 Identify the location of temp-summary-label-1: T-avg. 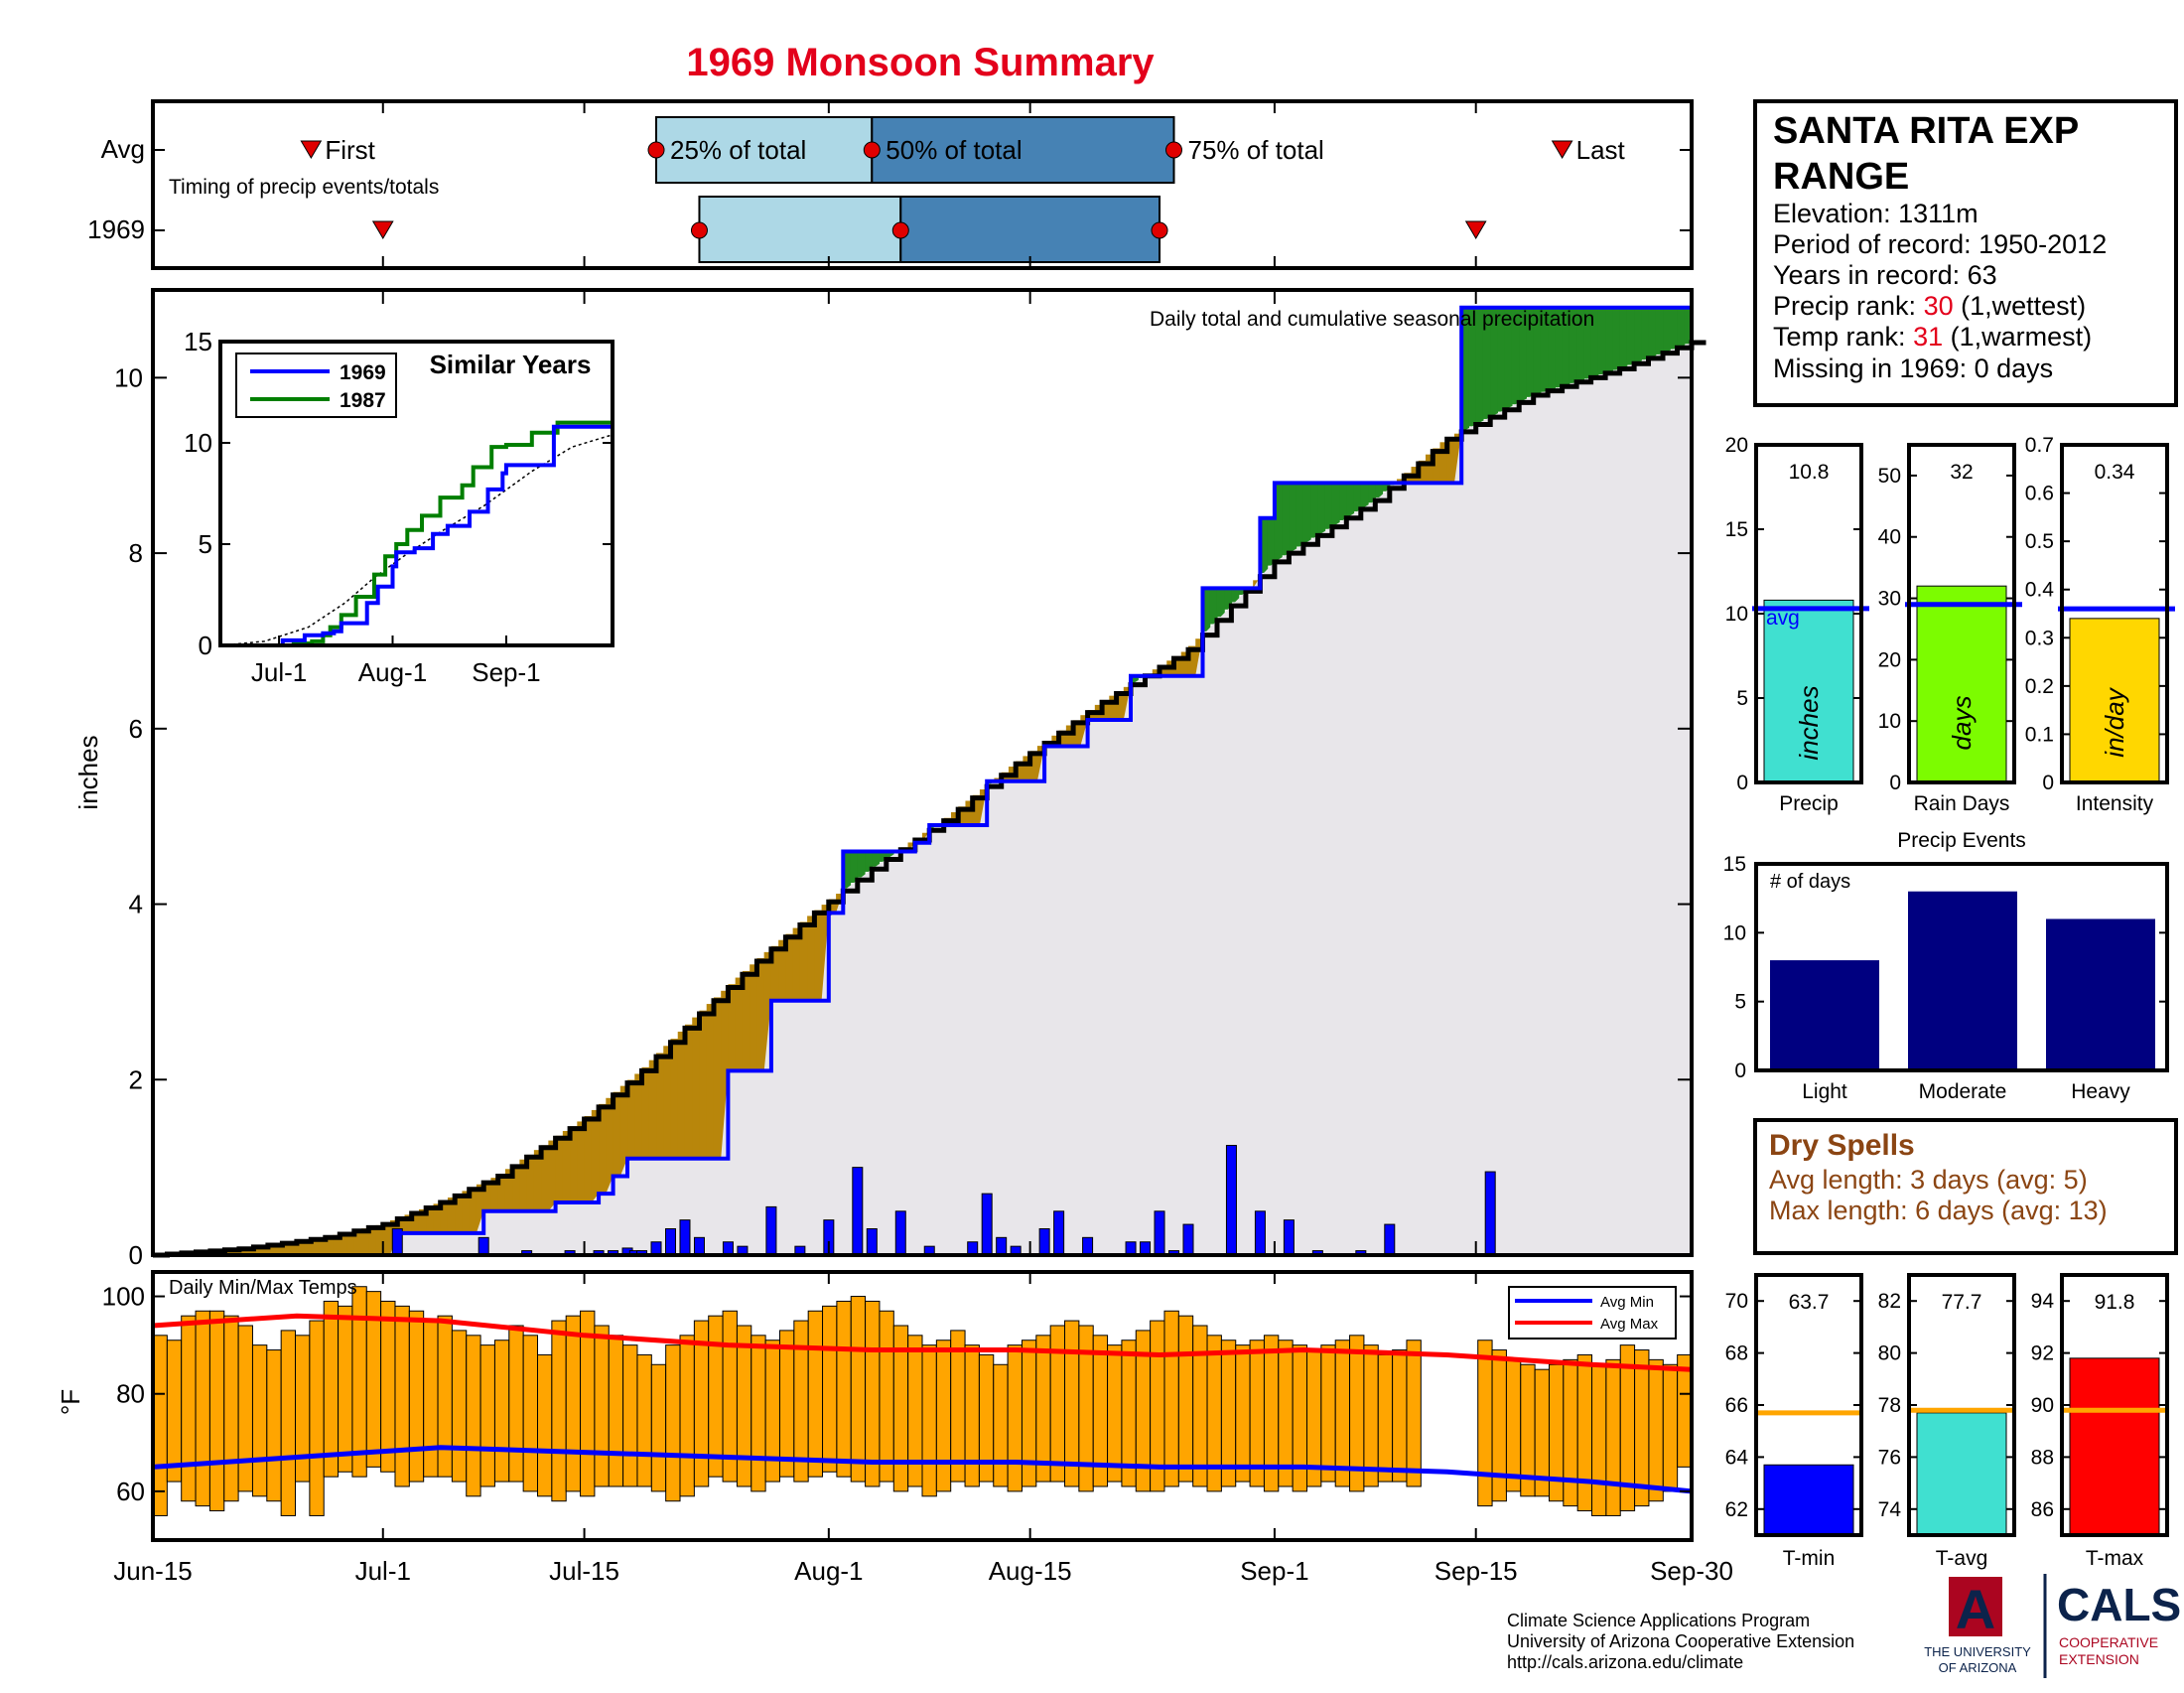
(1962, 1558).